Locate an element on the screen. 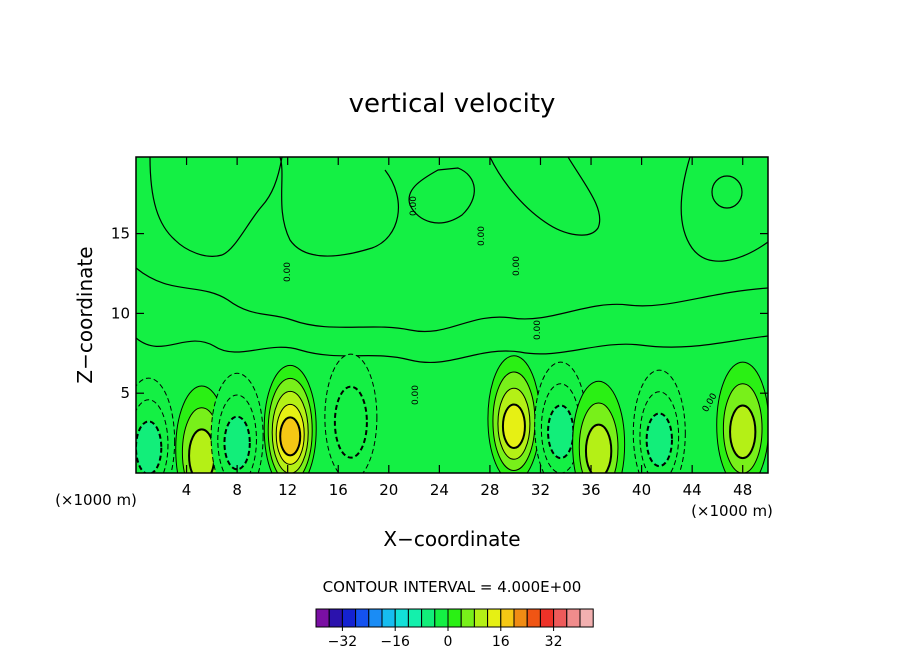  x-tick-label: 24 is located at coordinates (439, 490).